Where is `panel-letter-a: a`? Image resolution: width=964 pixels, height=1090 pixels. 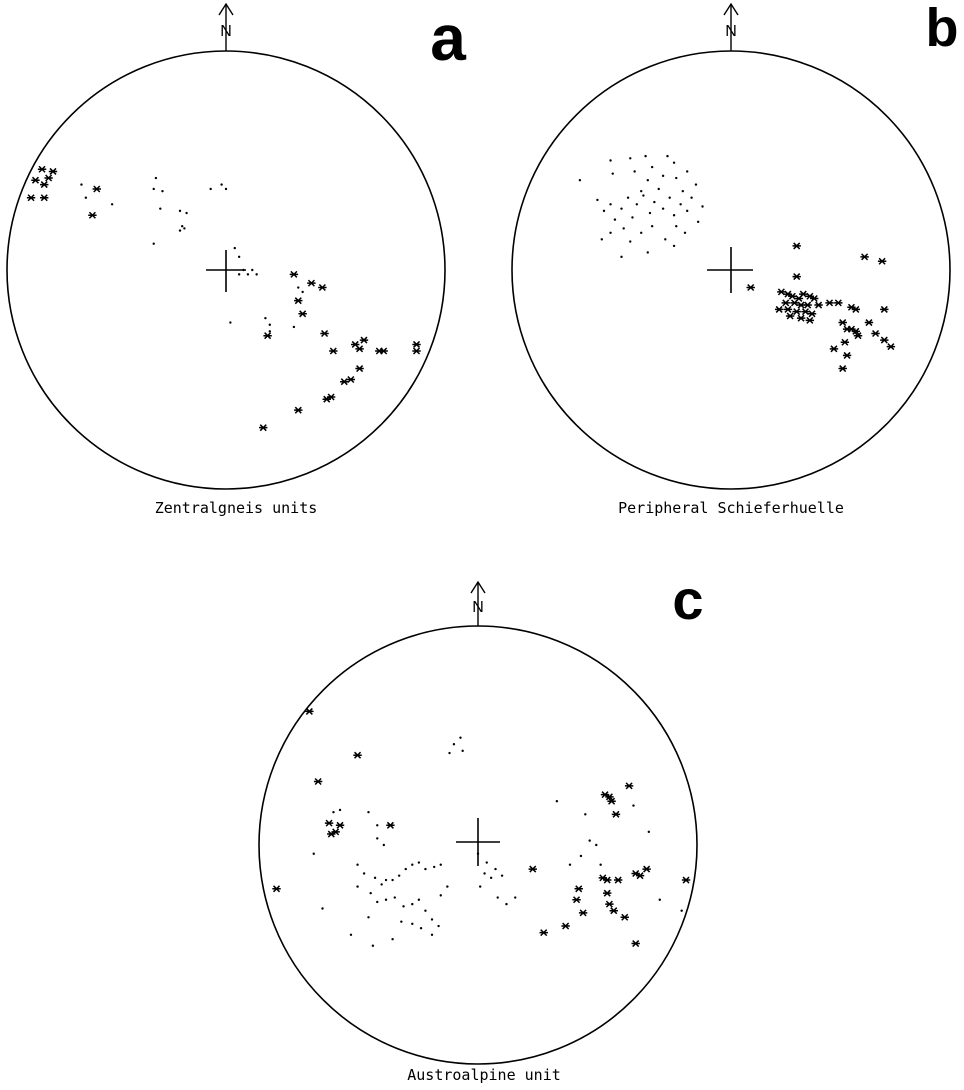 panel-letter-a: a is located at coordinates (448, 38).